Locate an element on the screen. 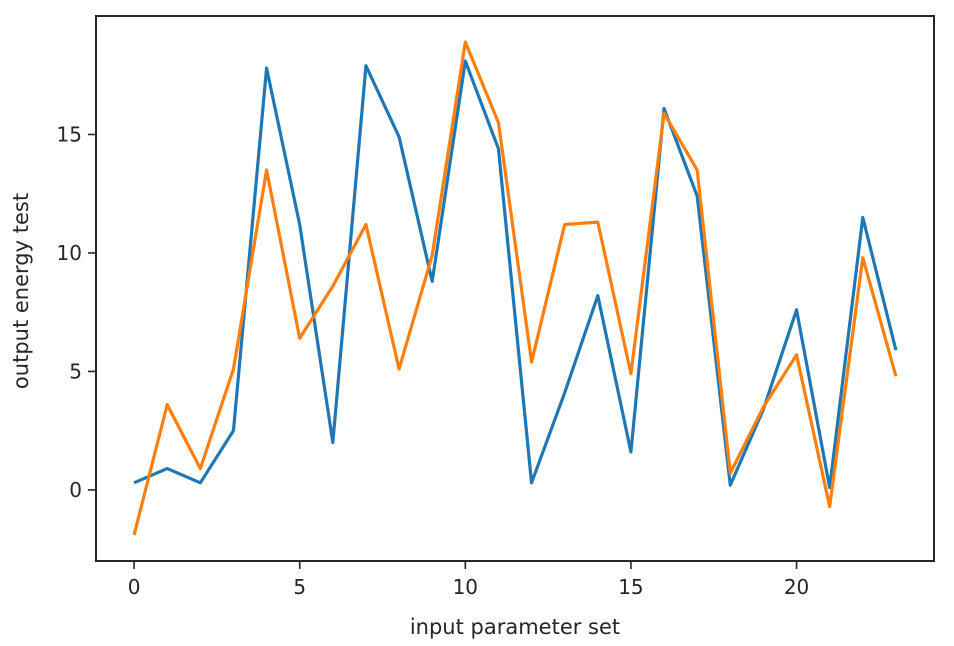 Image resolution: width=954 pixels, height=646 pixels. x-tick-label: 20 is located at coordinates (796, 587).